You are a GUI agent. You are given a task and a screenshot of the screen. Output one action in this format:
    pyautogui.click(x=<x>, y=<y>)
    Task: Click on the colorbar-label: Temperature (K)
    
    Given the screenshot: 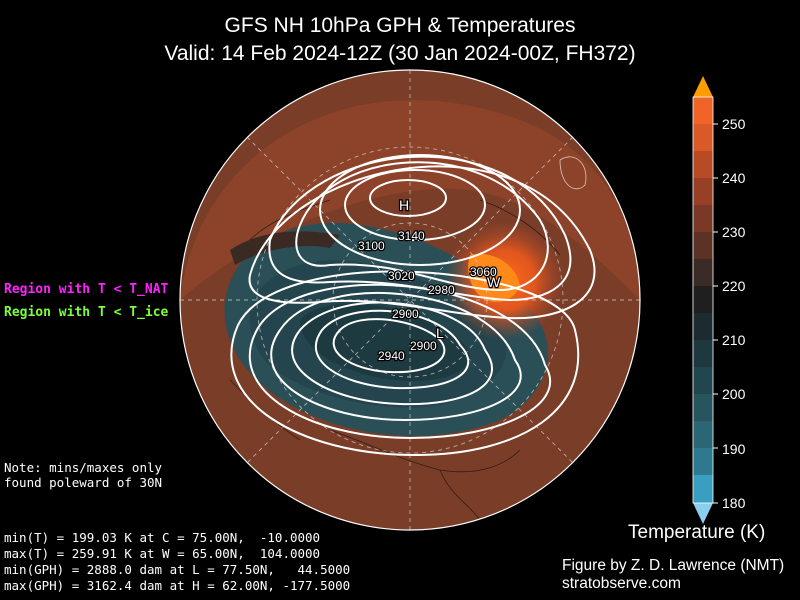 What is the action you would take?
    pyautogui.click(x=697, y=532)
    